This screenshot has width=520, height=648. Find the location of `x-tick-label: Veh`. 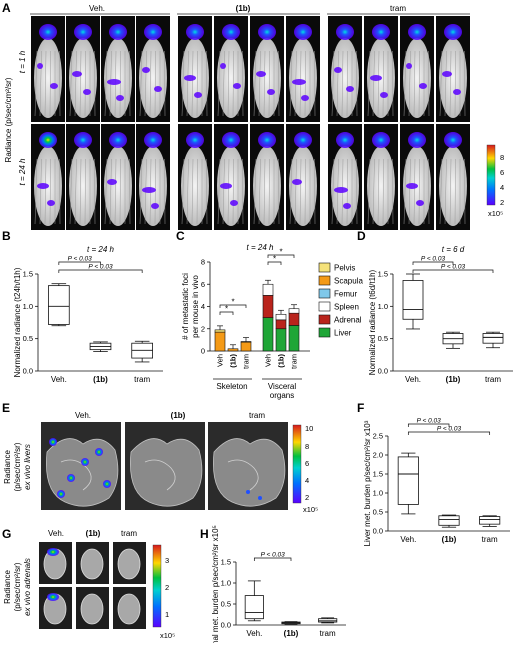

x-tick-label: Veh is located at coordinates (220, 360).